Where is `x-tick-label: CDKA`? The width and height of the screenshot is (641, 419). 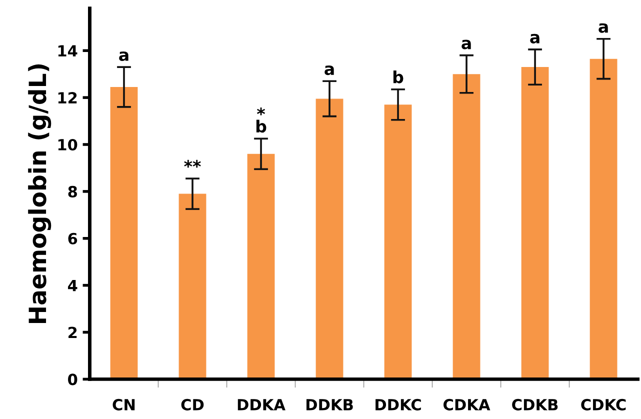 x-tick-label: CDKA is located at coordinates (467, 404).